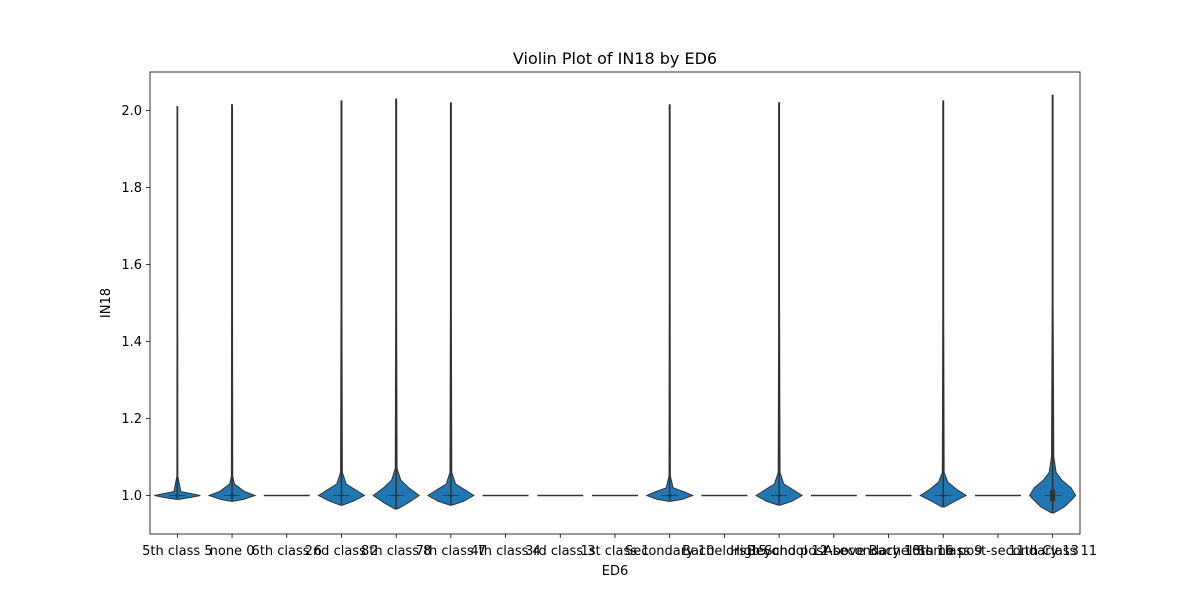 This screenshot has height=604, width=1200. I want to click on x-tick-label: 1st class 1, so click(615, 551).